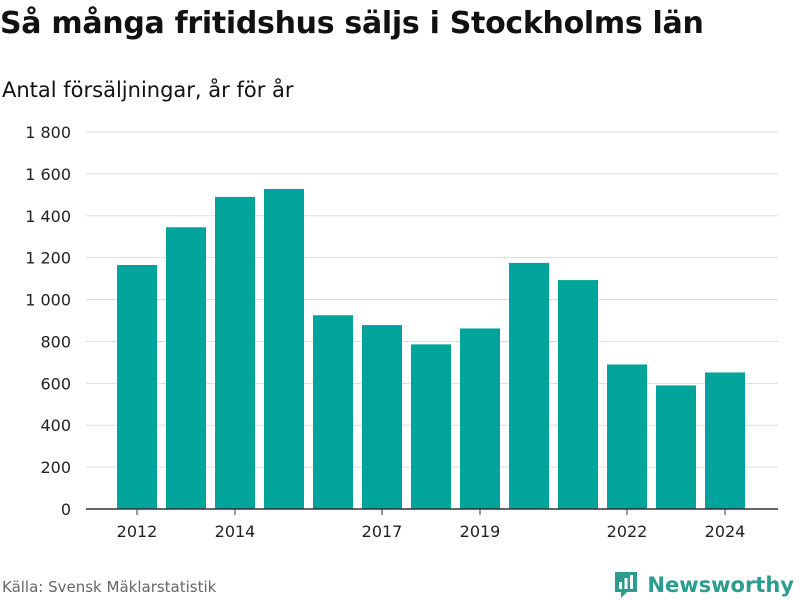 Image resolution: width=800 pixels, height=600 pixels. Describe the element at coordinates (284, 349) in the screenshot. I see `bar-2015` at that location.